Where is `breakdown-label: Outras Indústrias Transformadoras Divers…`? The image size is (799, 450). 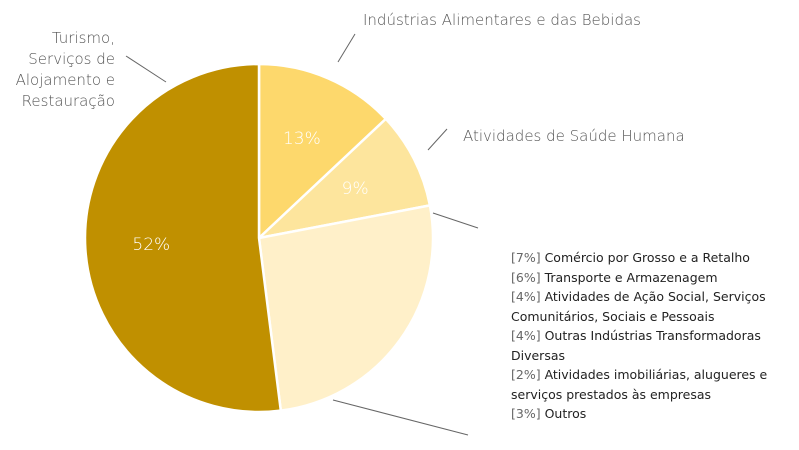 breakdown-label: Outras Indústrias Transformadoras Divers… is located at coordinates (636, 345).